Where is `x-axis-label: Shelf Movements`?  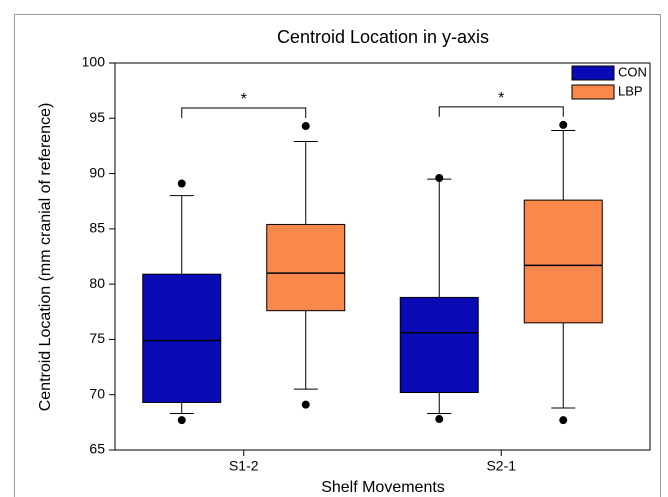
x-axis-label: Shelf Movements is located at coordinates (383, 487).